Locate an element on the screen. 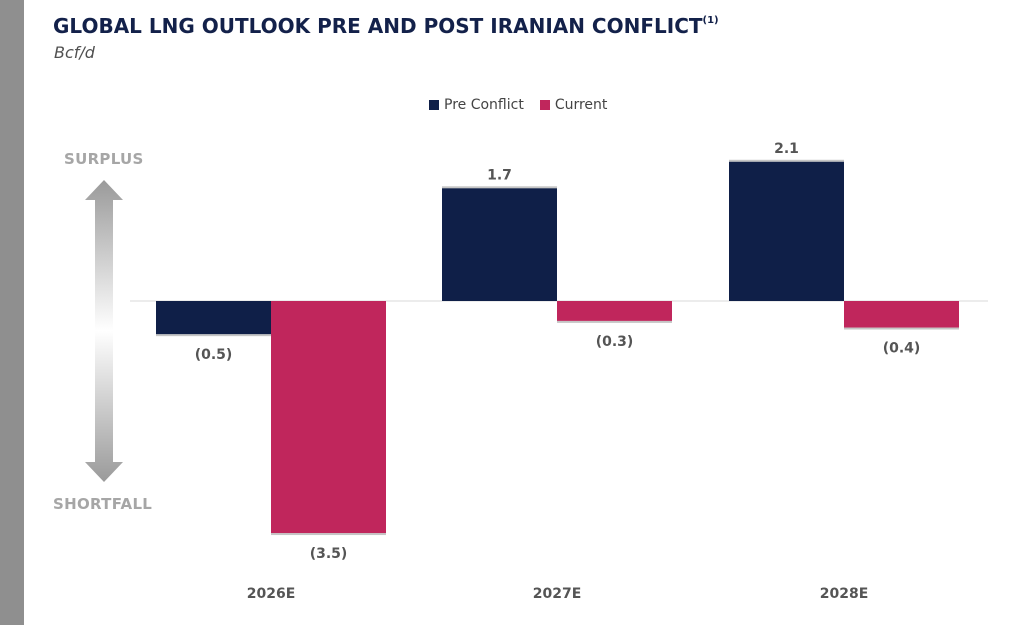  value-label-pre-conflict-2027e: 1.7 is located at coordinates (499, 175).